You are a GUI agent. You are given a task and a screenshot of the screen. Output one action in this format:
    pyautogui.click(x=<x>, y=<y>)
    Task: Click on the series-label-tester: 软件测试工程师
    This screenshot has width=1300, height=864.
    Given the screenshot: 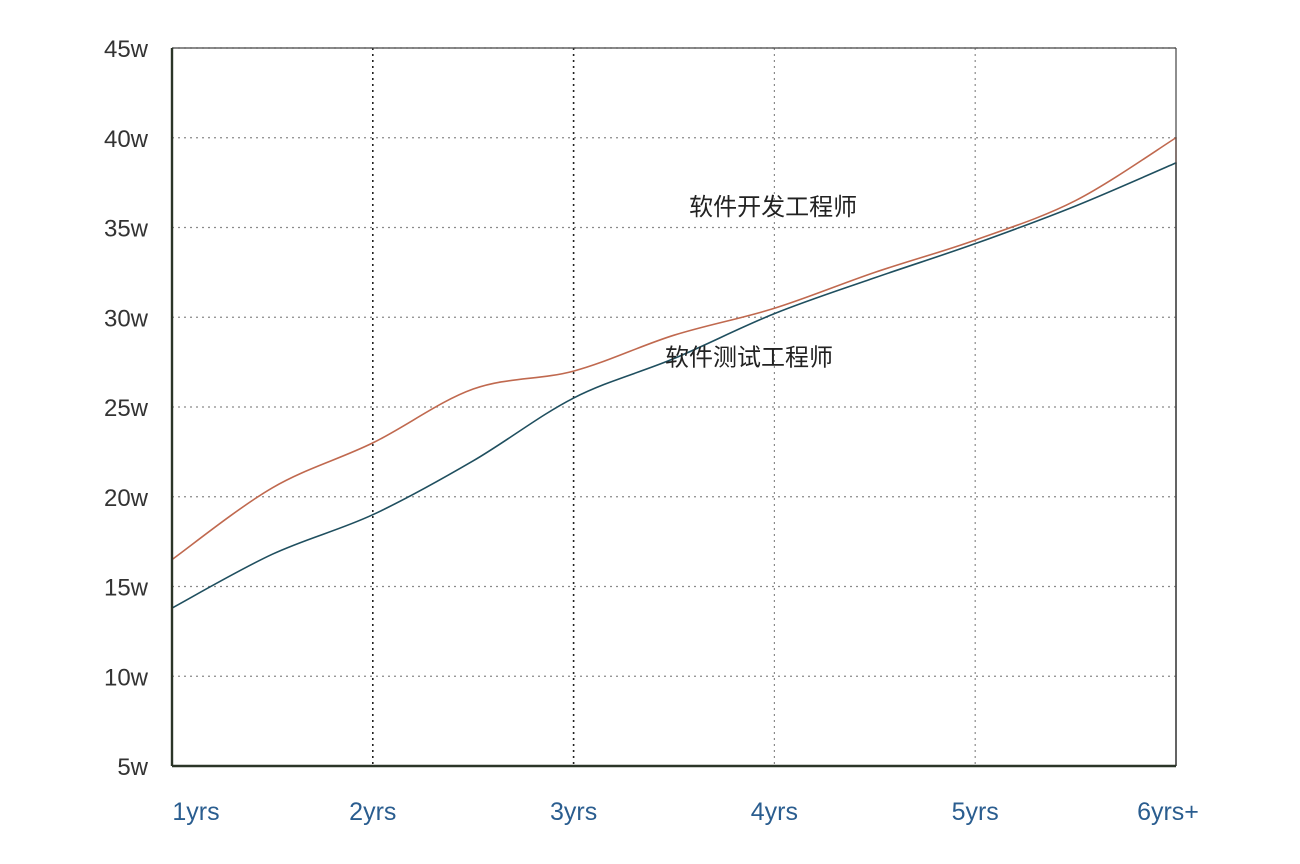 What is the action you would take?
    pyautogui.click(x=749, y=358)
    